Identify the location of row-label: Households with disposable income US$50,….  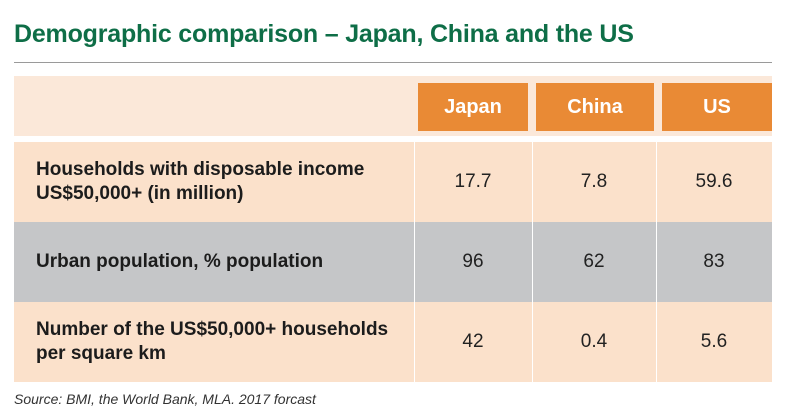
(200, 181).